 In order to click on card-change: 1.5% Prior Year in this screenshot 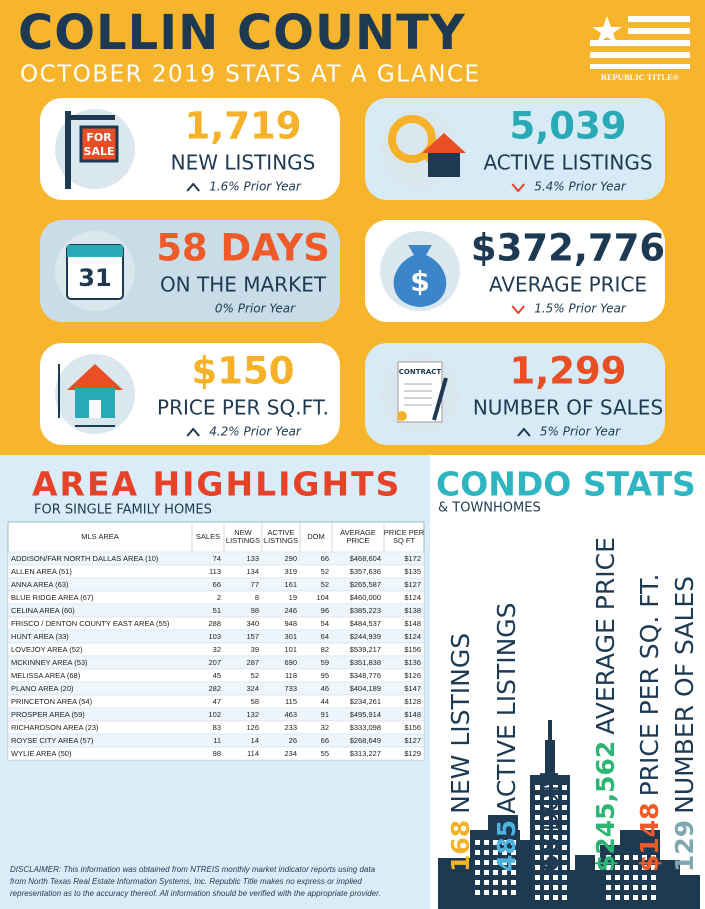, I will do `click(580, 309)`.